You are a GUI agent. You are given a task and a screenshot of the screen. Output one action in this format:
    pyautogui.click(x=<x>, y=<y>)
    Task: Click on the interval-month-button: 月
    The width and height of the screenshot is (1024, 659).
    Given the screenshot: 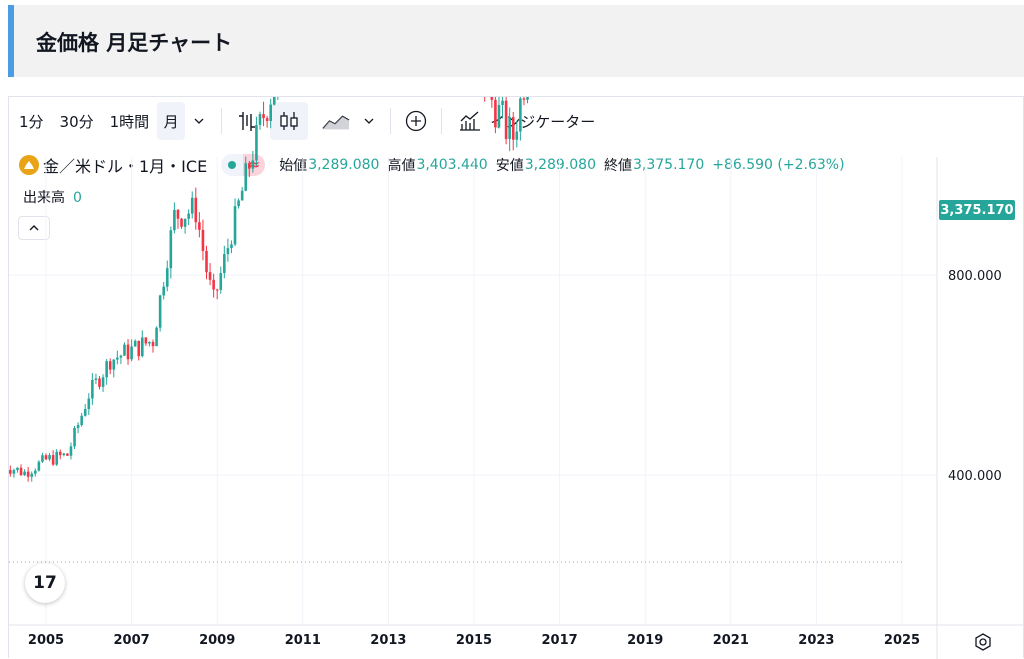 What is the action you would take?
    pyautogui.click(x=171, y=121)
    